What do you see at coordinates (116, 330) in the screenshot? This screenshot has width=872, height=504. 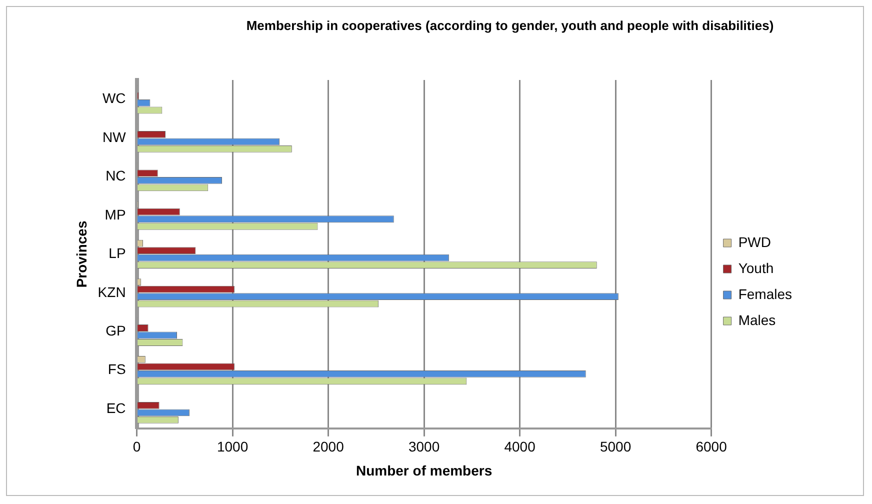 I see `y-tick-label: GP` at bounding box center [116, 330].